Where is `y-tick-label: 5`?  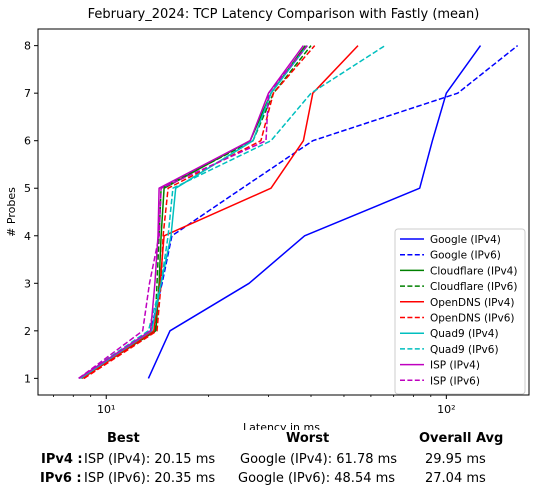
y-tick-label: 5 is located at coordinates (27, 188).